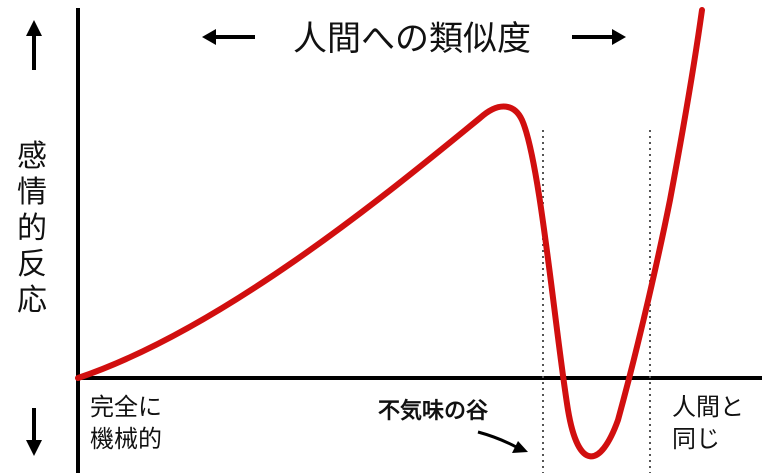  Describe the element at coordinates (32, 264) in the screenshot. I see `y-axis-char-4: 反` at that location.